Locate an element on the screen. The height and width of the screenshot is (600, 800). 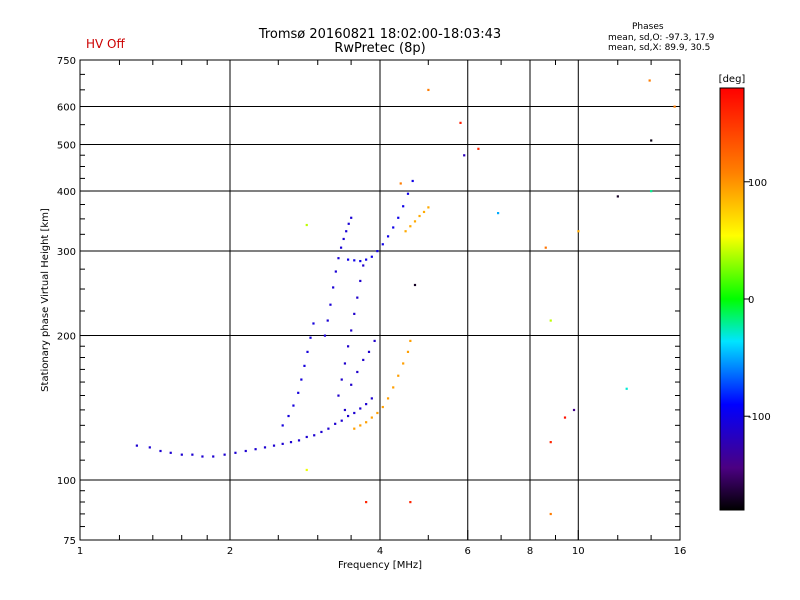
y-tick-label: 300 is located at coordinates (66, 252).